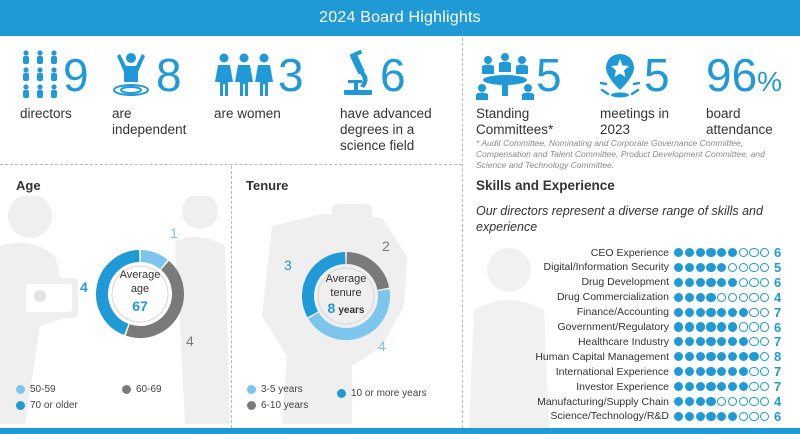 The width and height of the screenshot is (800, 434). What do you see at coordinates (275, 389) in the screenshot?
I see `tenure-legend-item: 3-5 years` at bounding box center [275, 389].